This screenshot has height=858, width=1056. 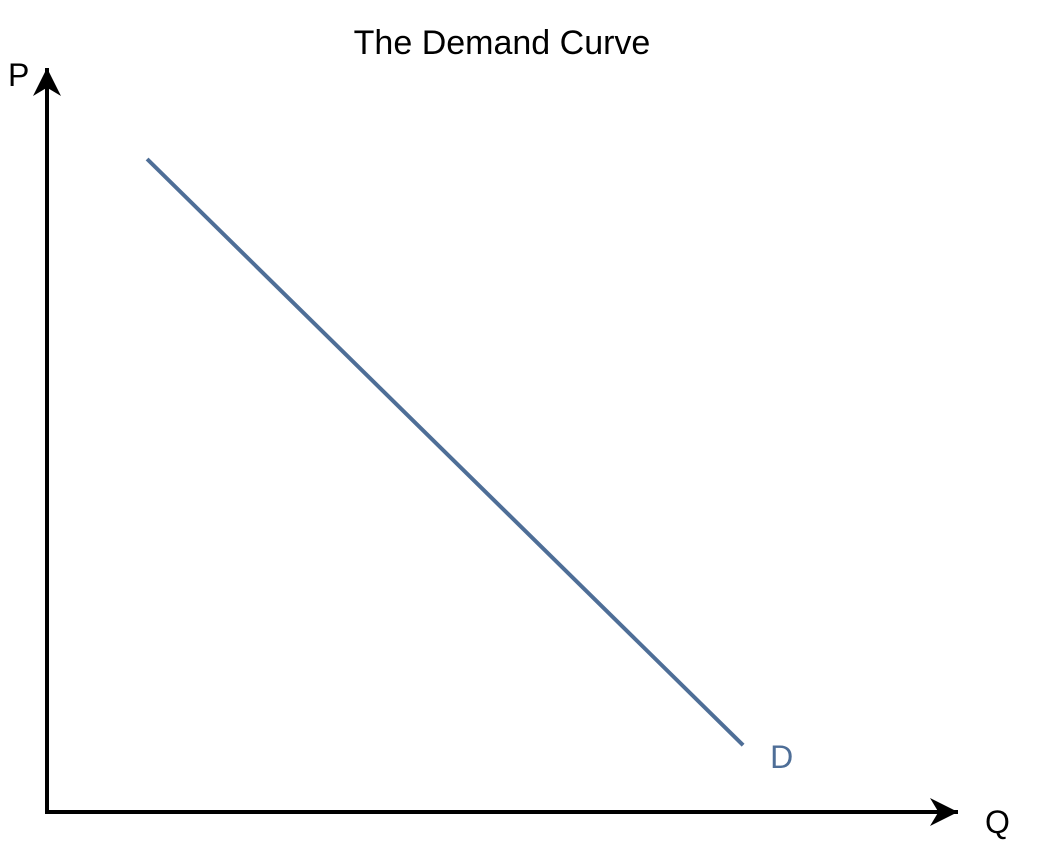 What do you see at coordinates (502, 43) in the screenshot?
I see `chart-title: The Demand Curve` at bounding box center [502, 43].